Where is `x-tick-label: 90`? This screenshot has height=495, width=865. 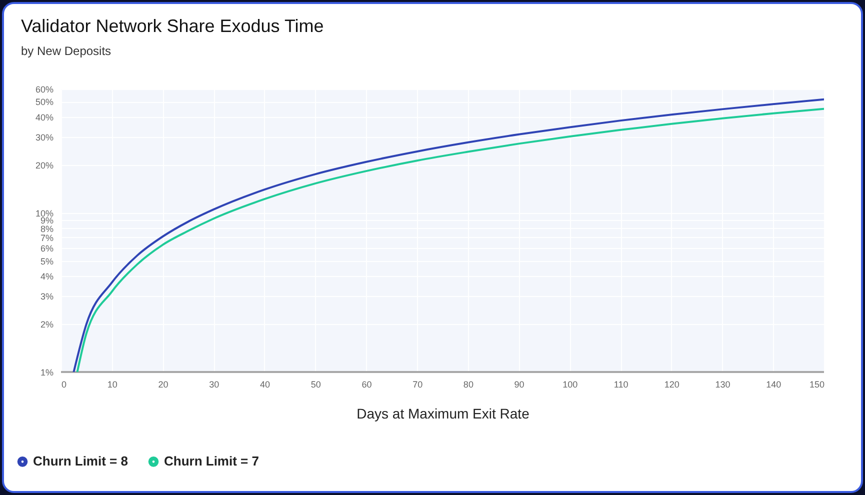
x-tick-label: 90 is located at coordinates (519, 385).